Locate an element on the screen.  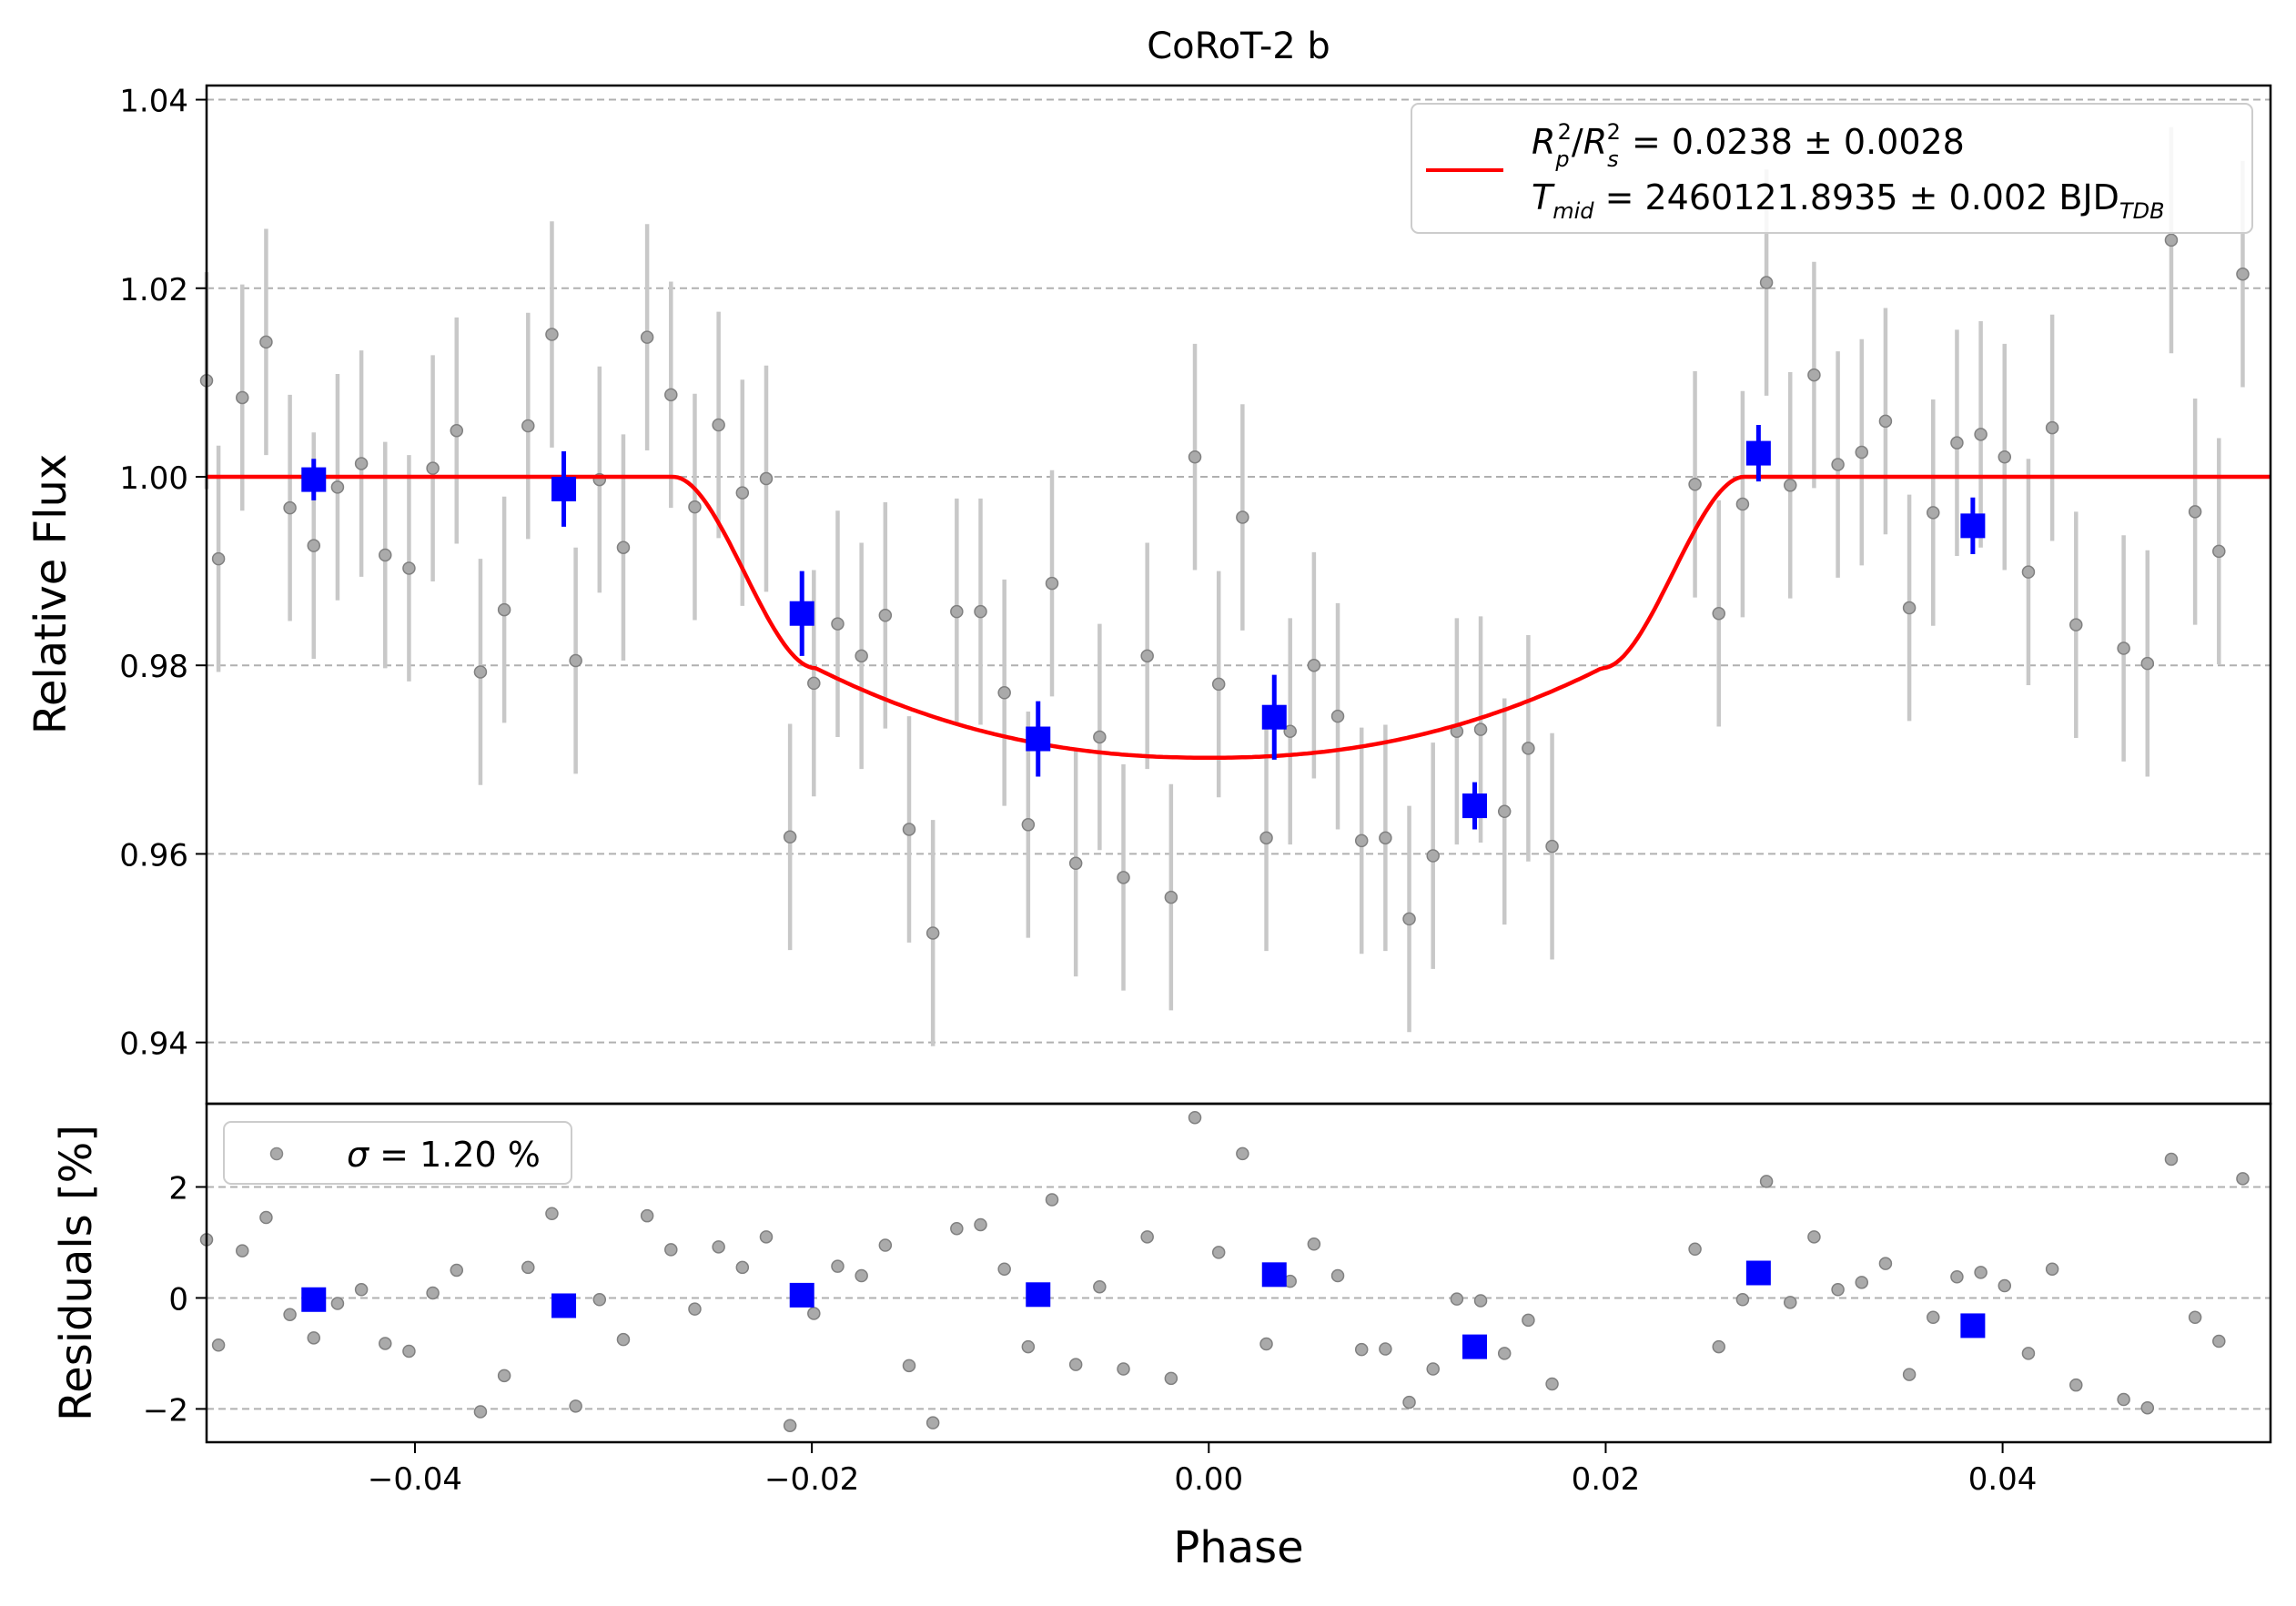
residual-binned-point is located at coordinates (1274, 1275).